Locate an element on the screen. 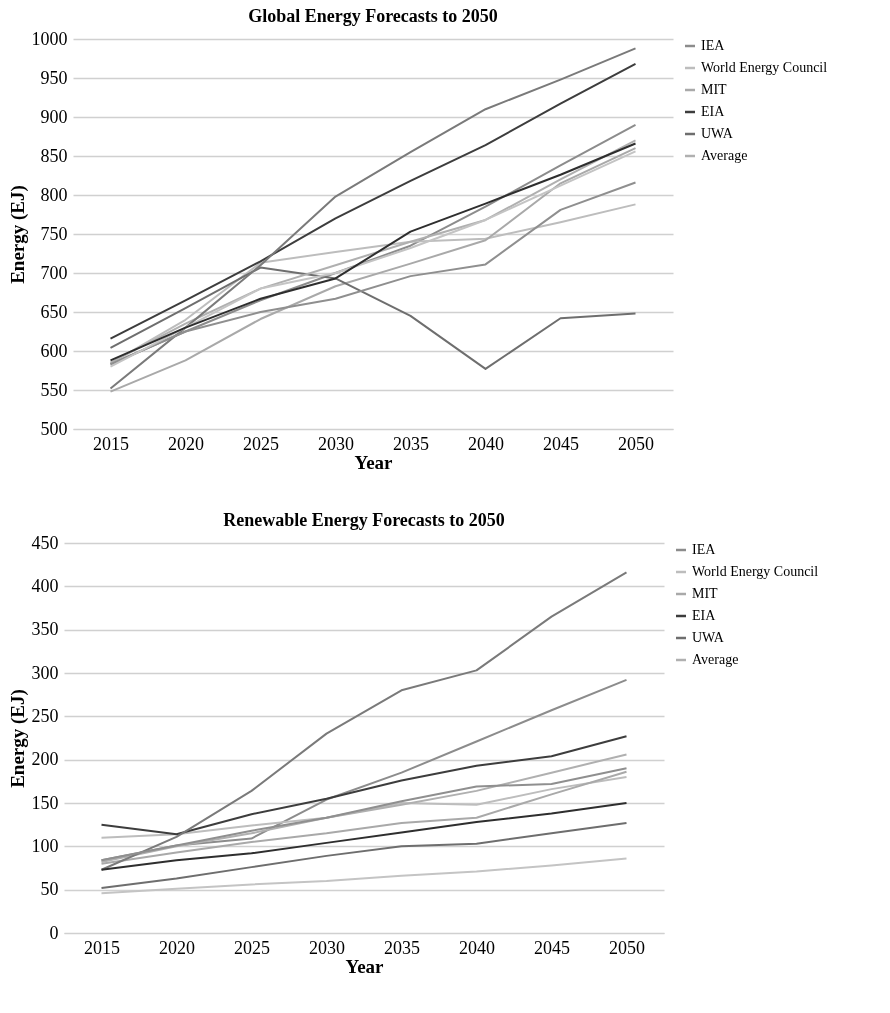 The image size is (890, 1013). y-tick-label: 50 is located at coordinates (49, 889).